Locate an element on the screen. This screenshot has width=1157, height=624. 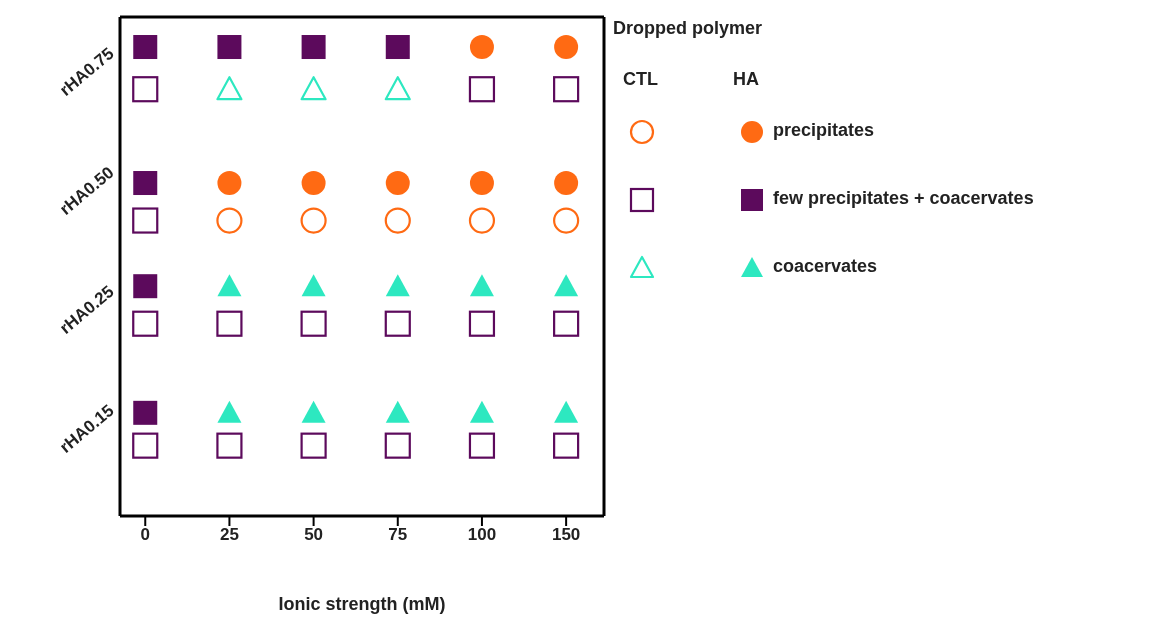
x-tick-label: 100 is located at coordinates (482, 535).